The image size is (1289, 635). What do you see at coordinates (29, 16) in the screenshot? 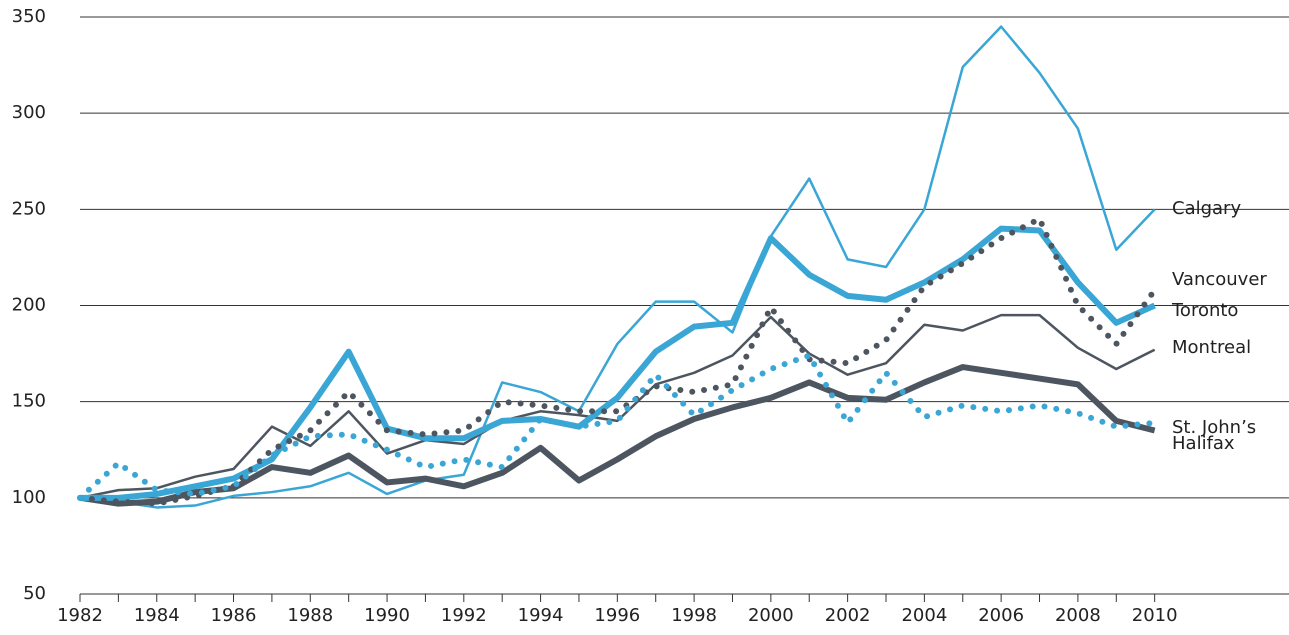
I see `y-tick-label: 350` at bounding box center [29, 16].